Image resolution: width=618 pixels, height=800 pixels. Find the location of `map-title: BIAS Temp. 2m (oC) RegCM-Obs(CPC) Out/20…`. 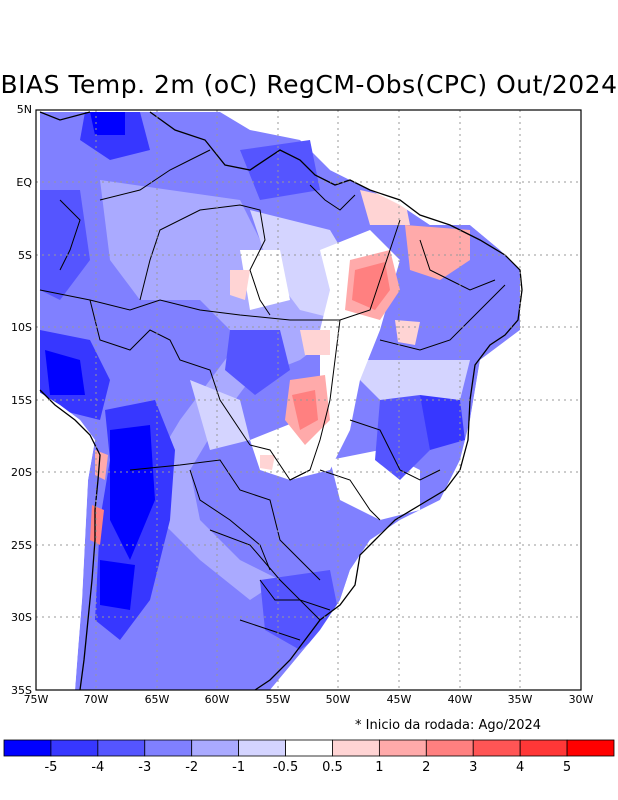

map-title: BIAS Temp. 2m (oC) RegCM-Obs(CPC) Out/20… is located at coordinates (309, 84).